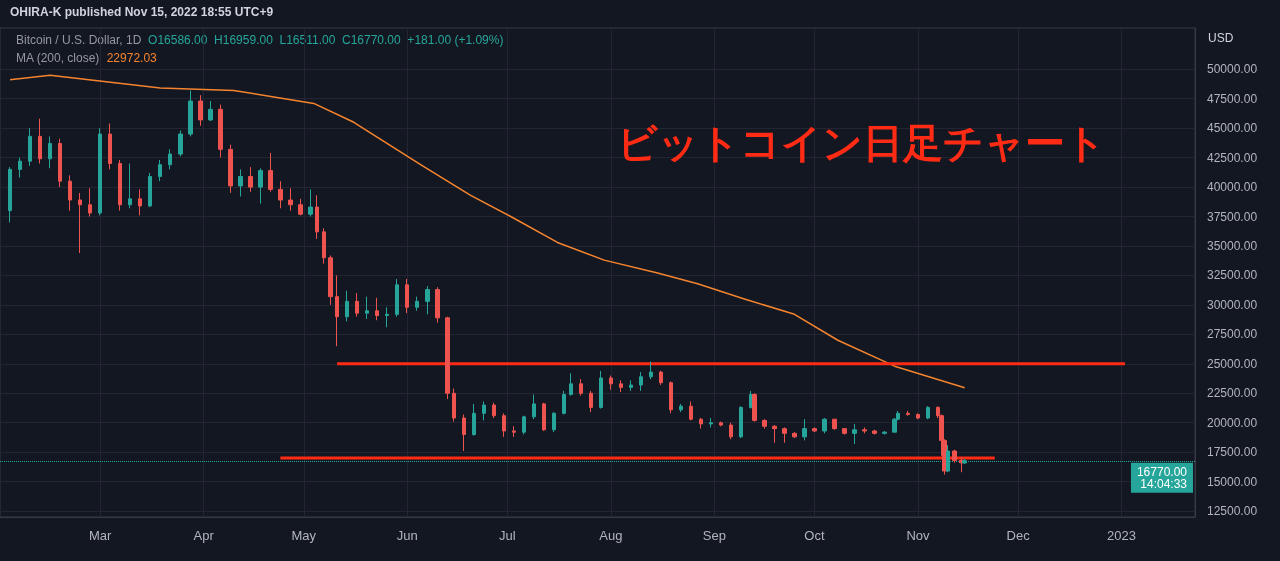 This screenshot has width=1280, height=561. Describe the element at coordinates (1232, 511) in the screenshot. I see `y-tick-label: 12500.00` at that location.